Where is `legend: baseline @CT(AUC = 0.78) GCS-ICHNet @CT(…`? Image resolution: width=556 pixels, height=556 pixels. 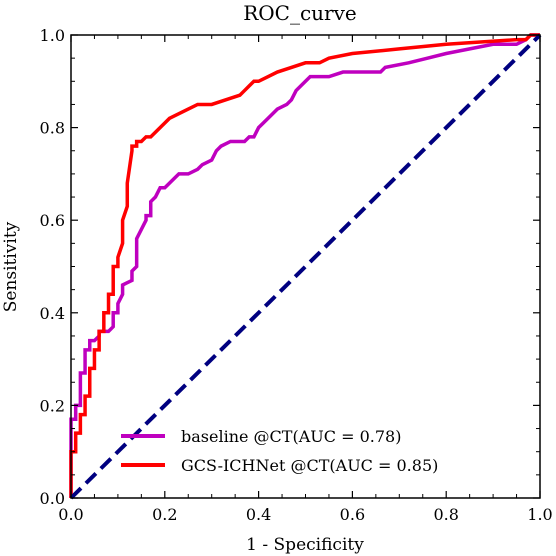 legend: baseline @CT(AUC = 0.78) GCS-ICHNet @CT(… is located at coordinates (279, 451).